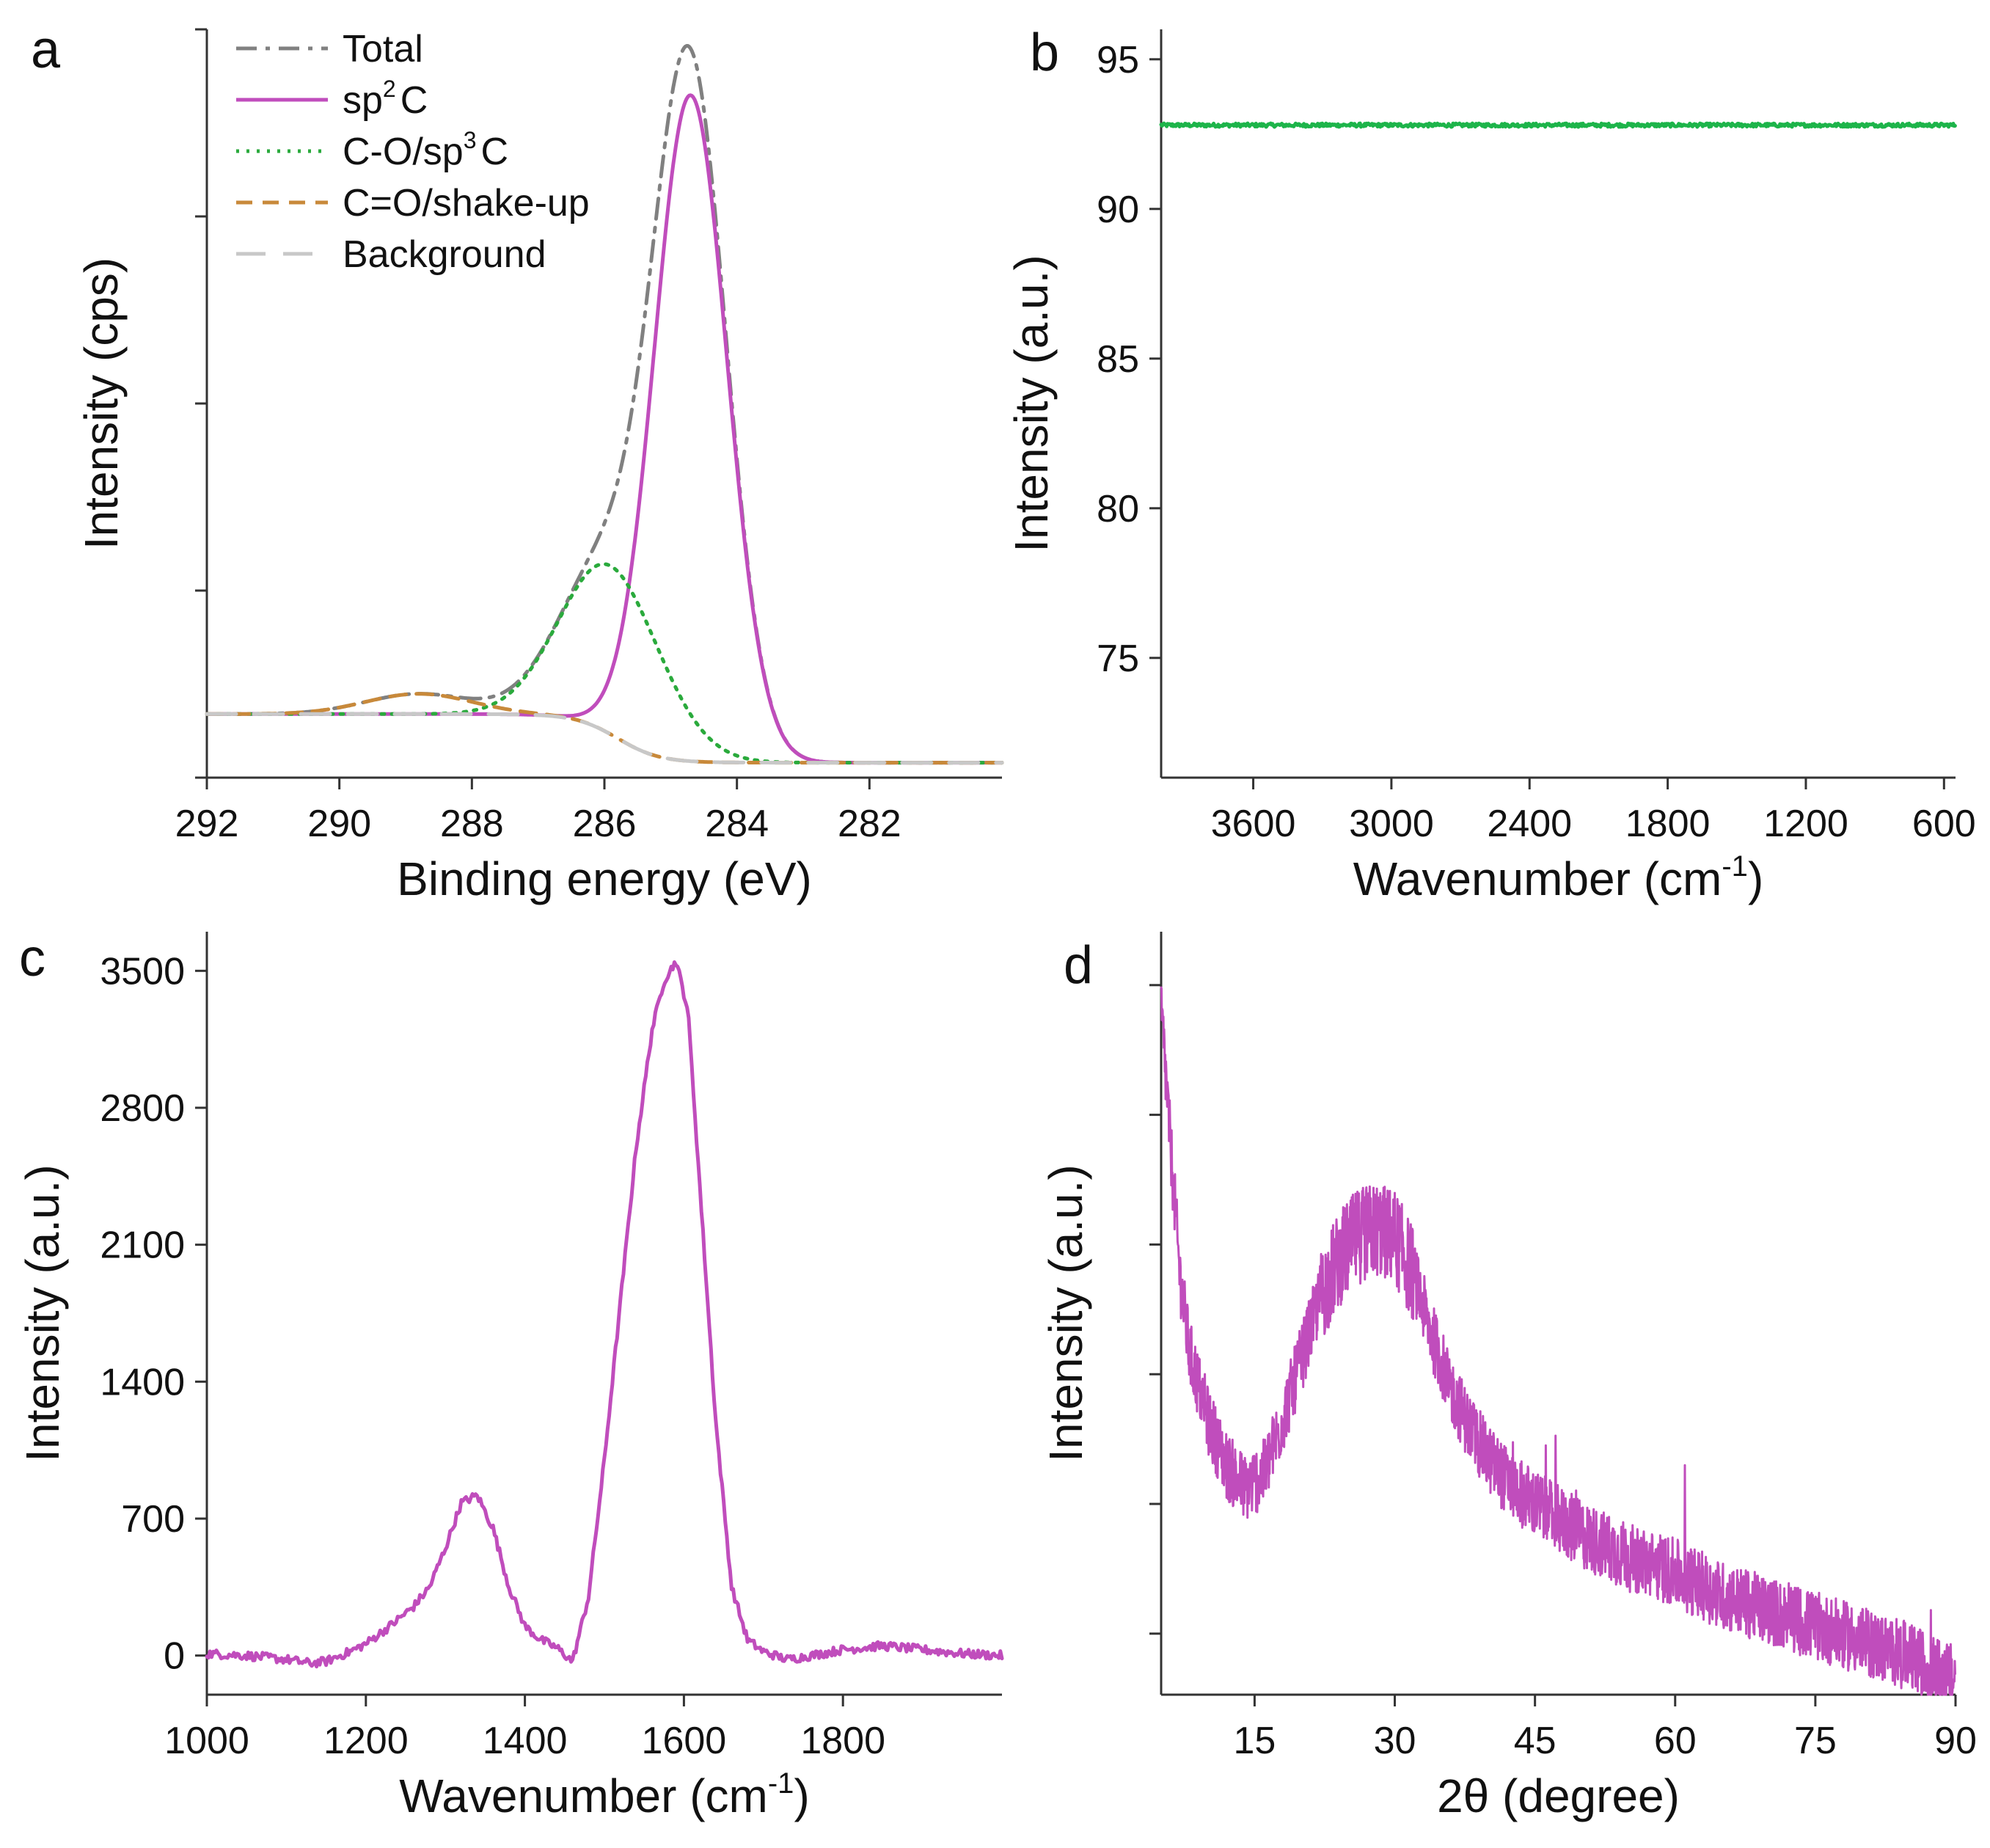 The width and height of the screenshot is (1990, 1848). Describe the element at coordinates (425, 150) in the screenshot. I see `legend-label-2: C-O/sp3 C` at that location.